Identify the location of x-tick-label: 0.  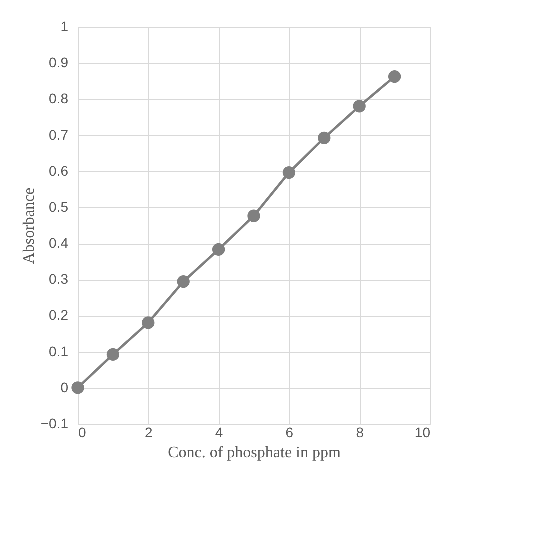
(82, 432).